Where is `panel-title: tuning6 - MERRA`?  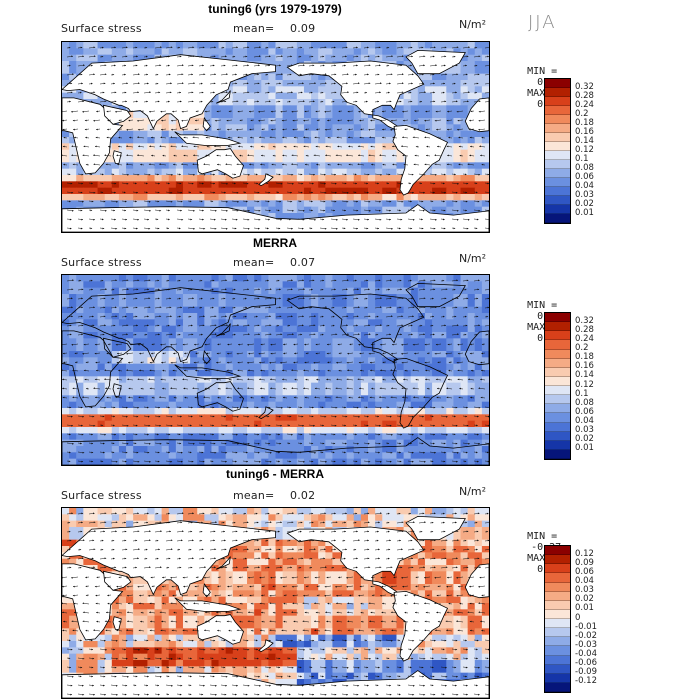
panel-title: tuning6 - MERRA is located at coordinates (275, 474).